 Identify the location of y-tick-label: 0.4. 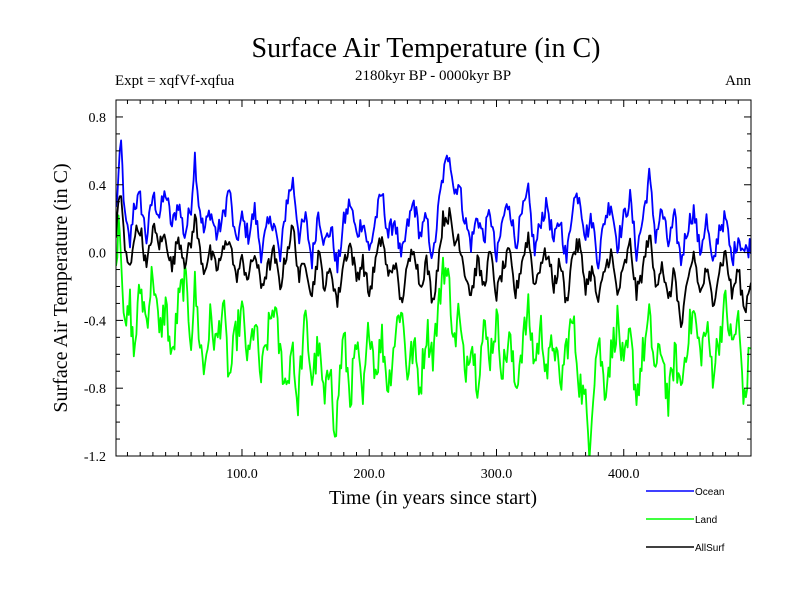
(98, 186).